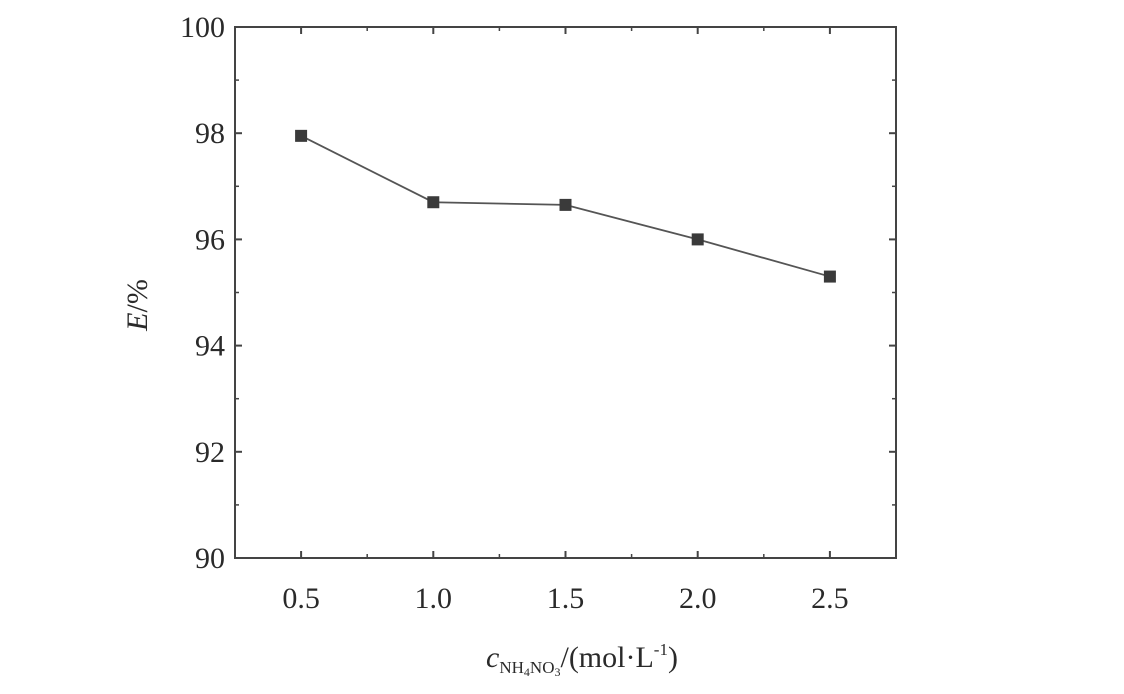  I want to click on x-axis-title: cNH4NO3/(mol·L-1), so click(582, 659).